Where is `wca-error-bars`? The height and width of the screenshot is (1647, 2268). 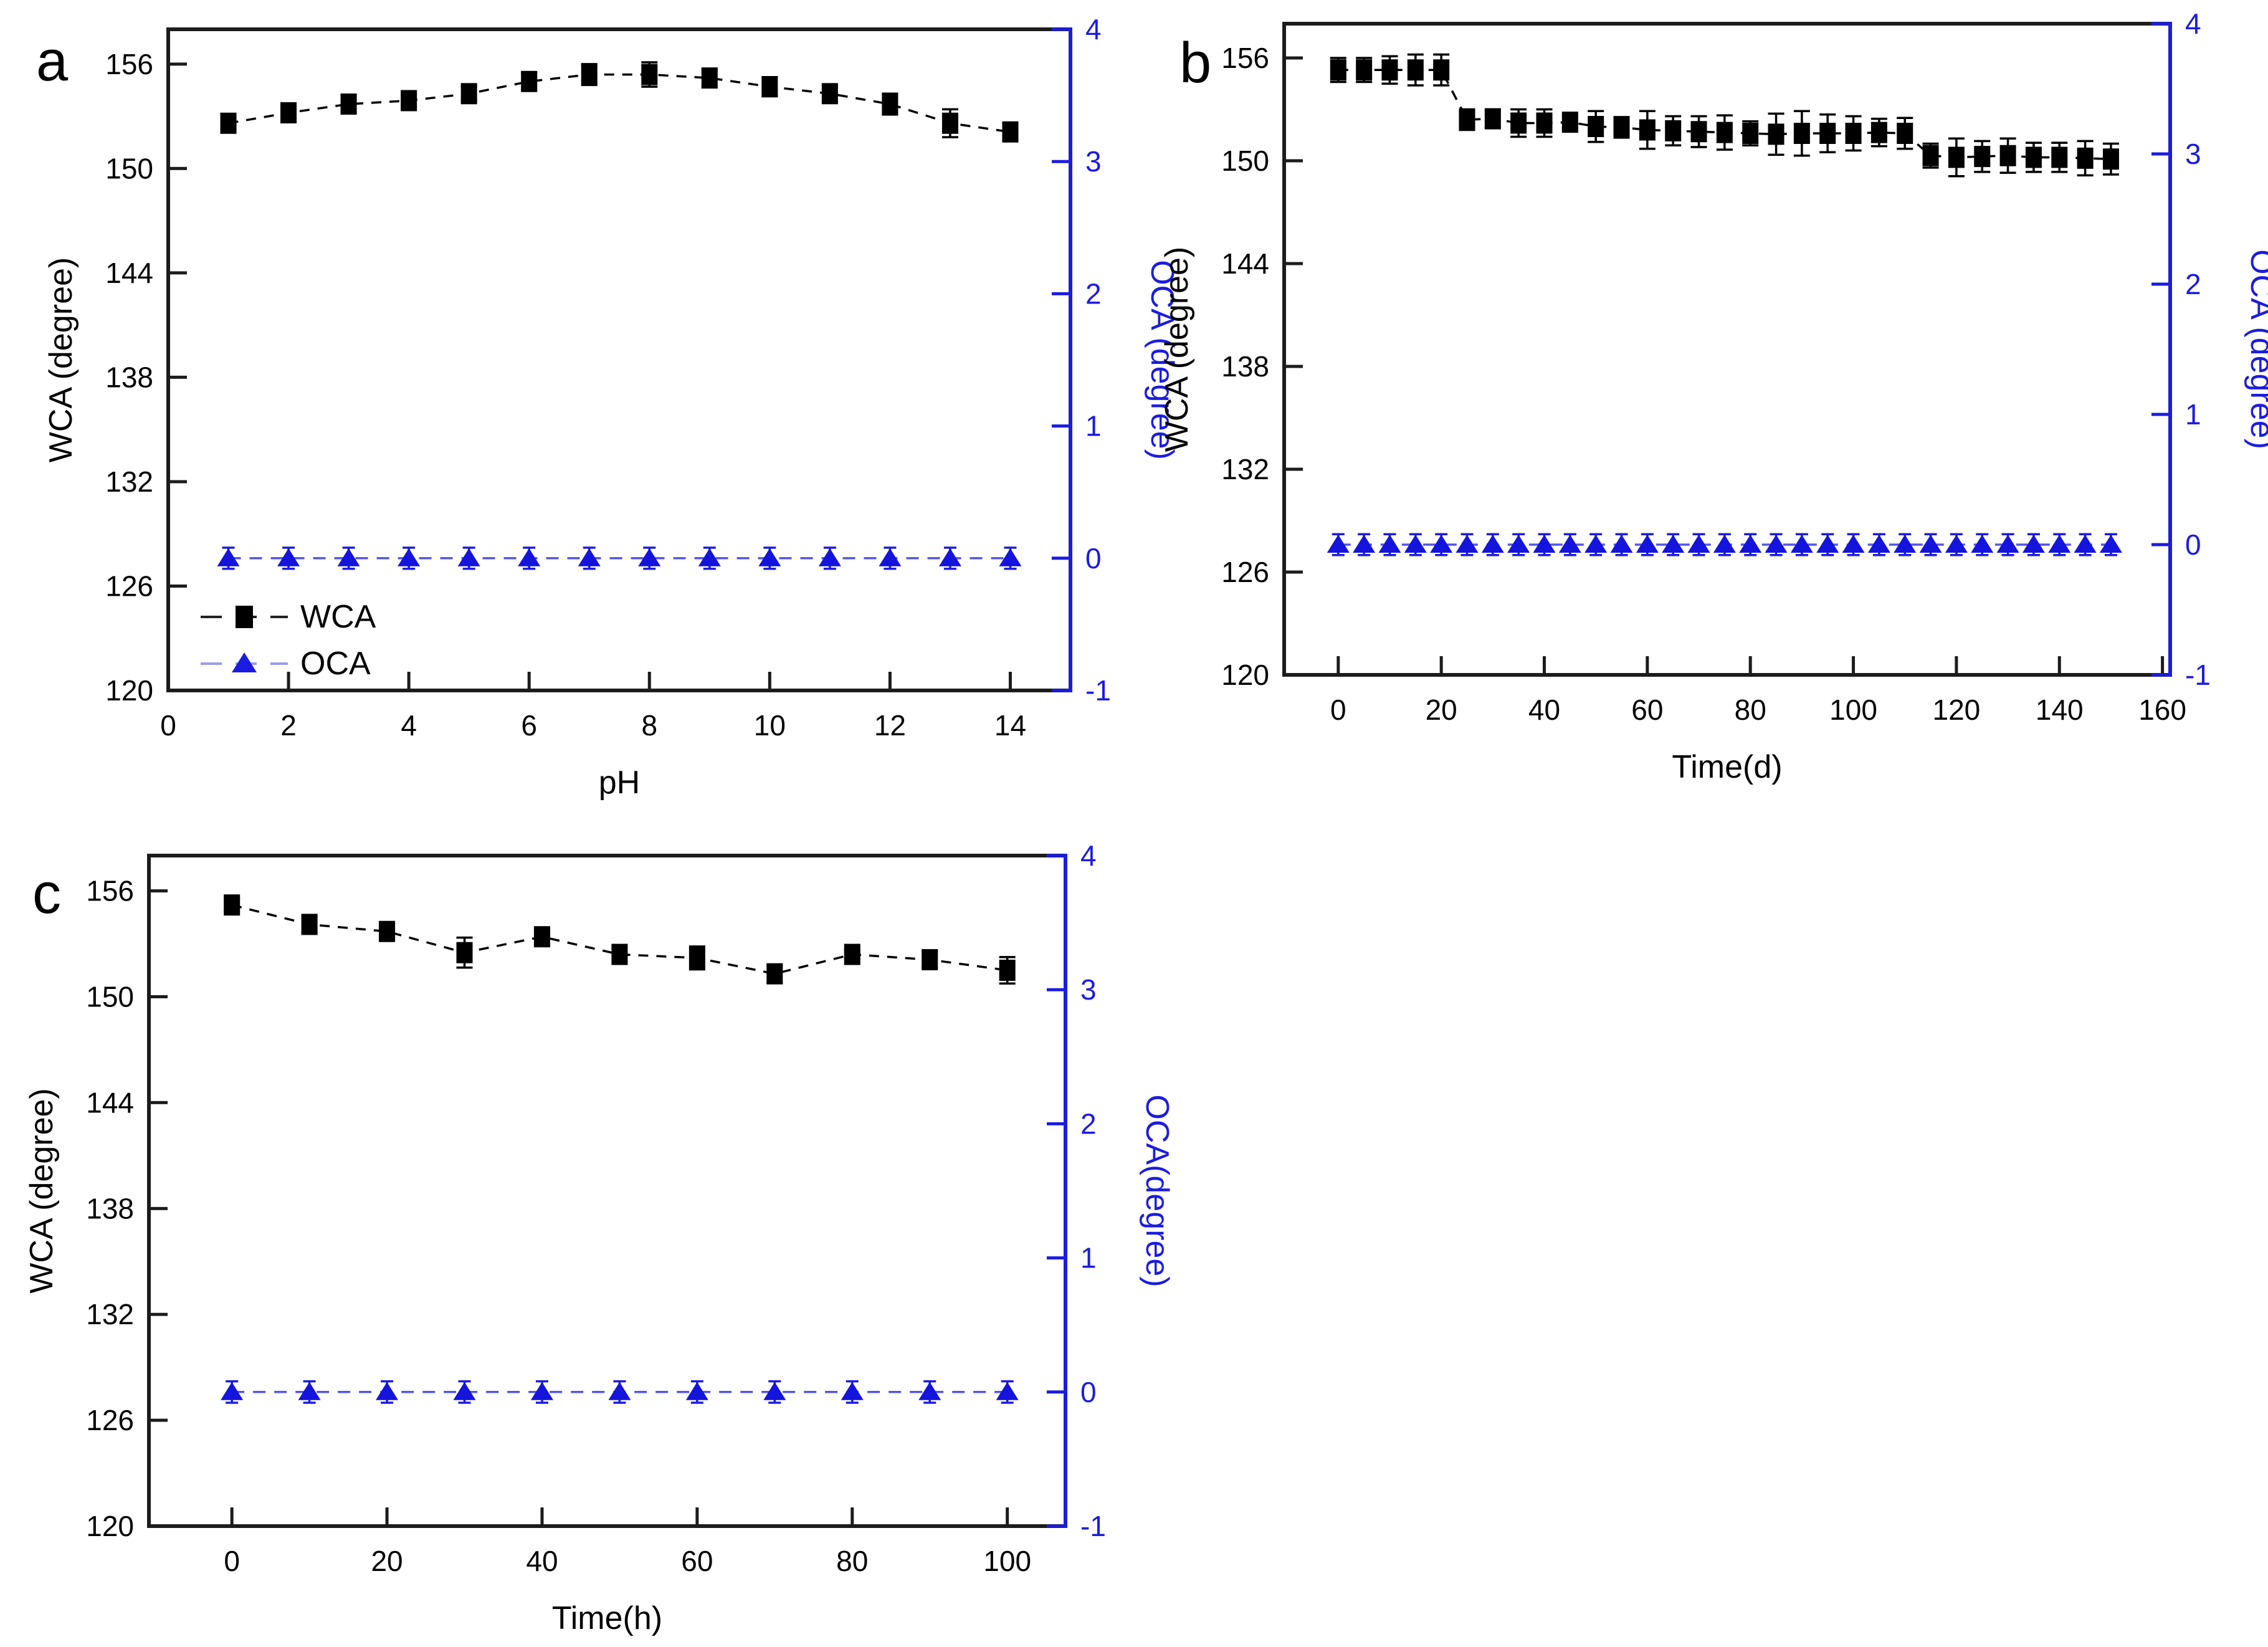
wca-error-bars is located at coordinates (619, 101).